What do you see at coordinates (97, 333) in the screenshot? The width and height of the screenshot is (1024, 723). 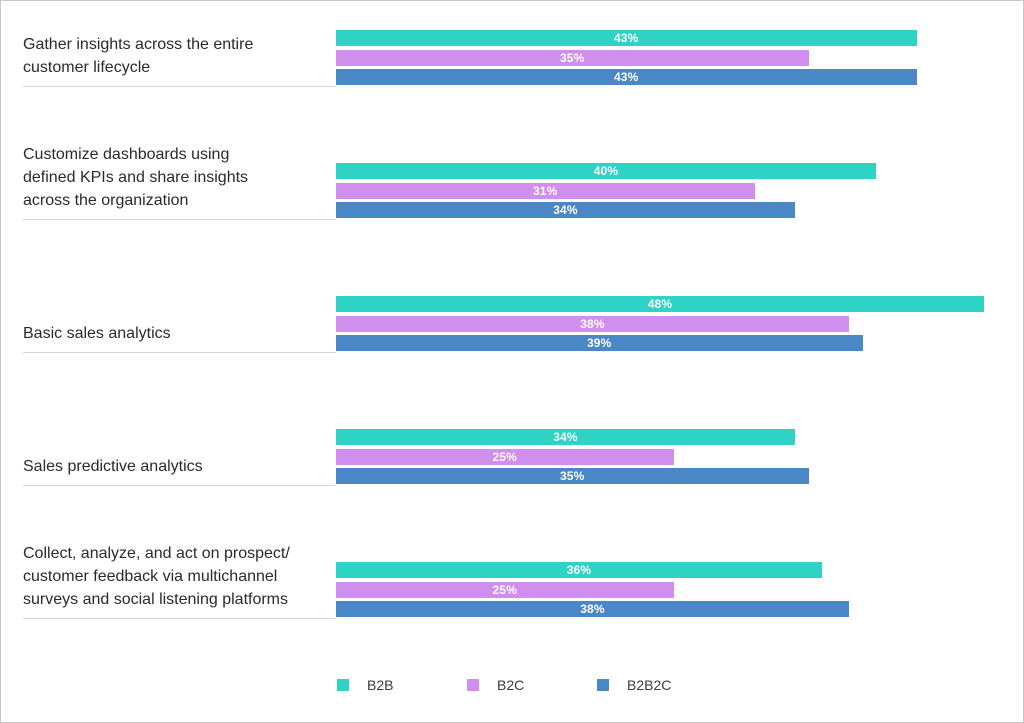 I see `category-label: Basic sales analytics` at bounding box center [97, 333].